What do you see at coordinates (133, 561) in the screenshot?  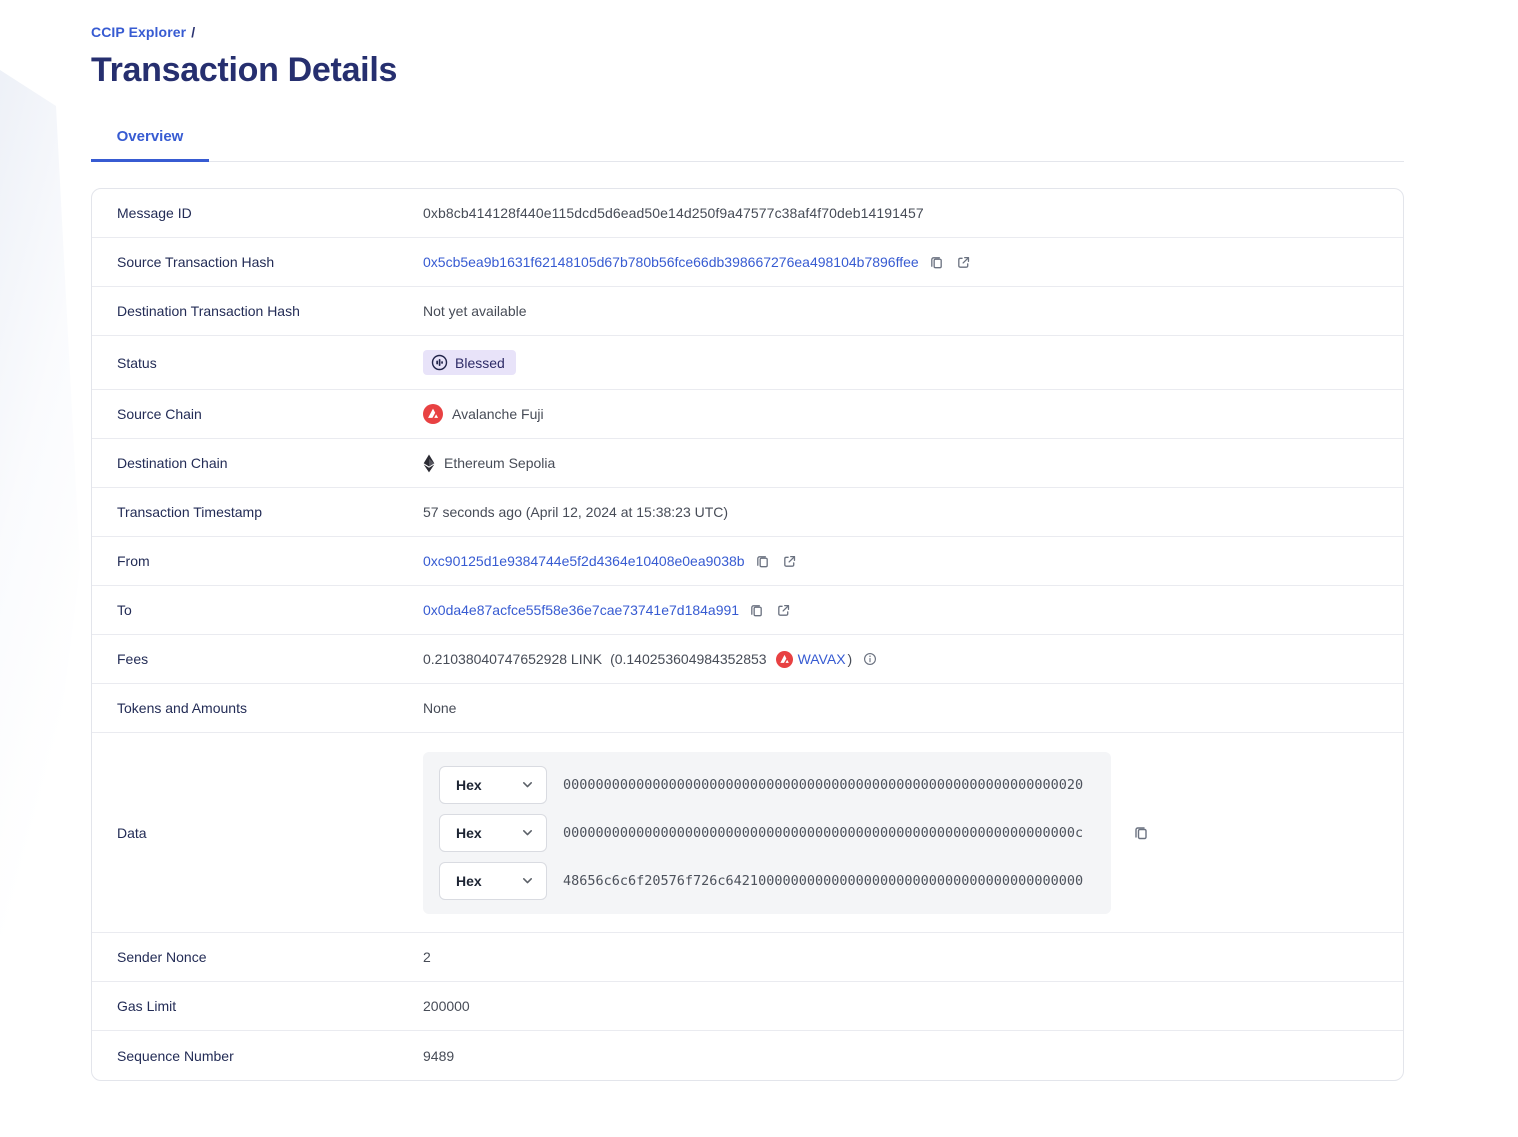 I see `row-label: From` at bounding box center [133, 561].